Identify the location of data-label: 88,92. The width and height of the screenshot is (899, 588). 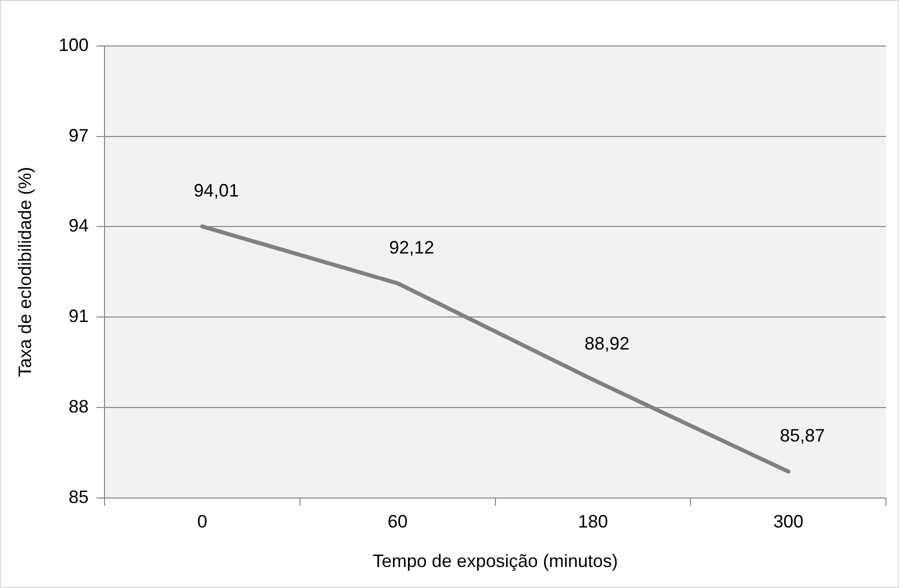
(607, 344).